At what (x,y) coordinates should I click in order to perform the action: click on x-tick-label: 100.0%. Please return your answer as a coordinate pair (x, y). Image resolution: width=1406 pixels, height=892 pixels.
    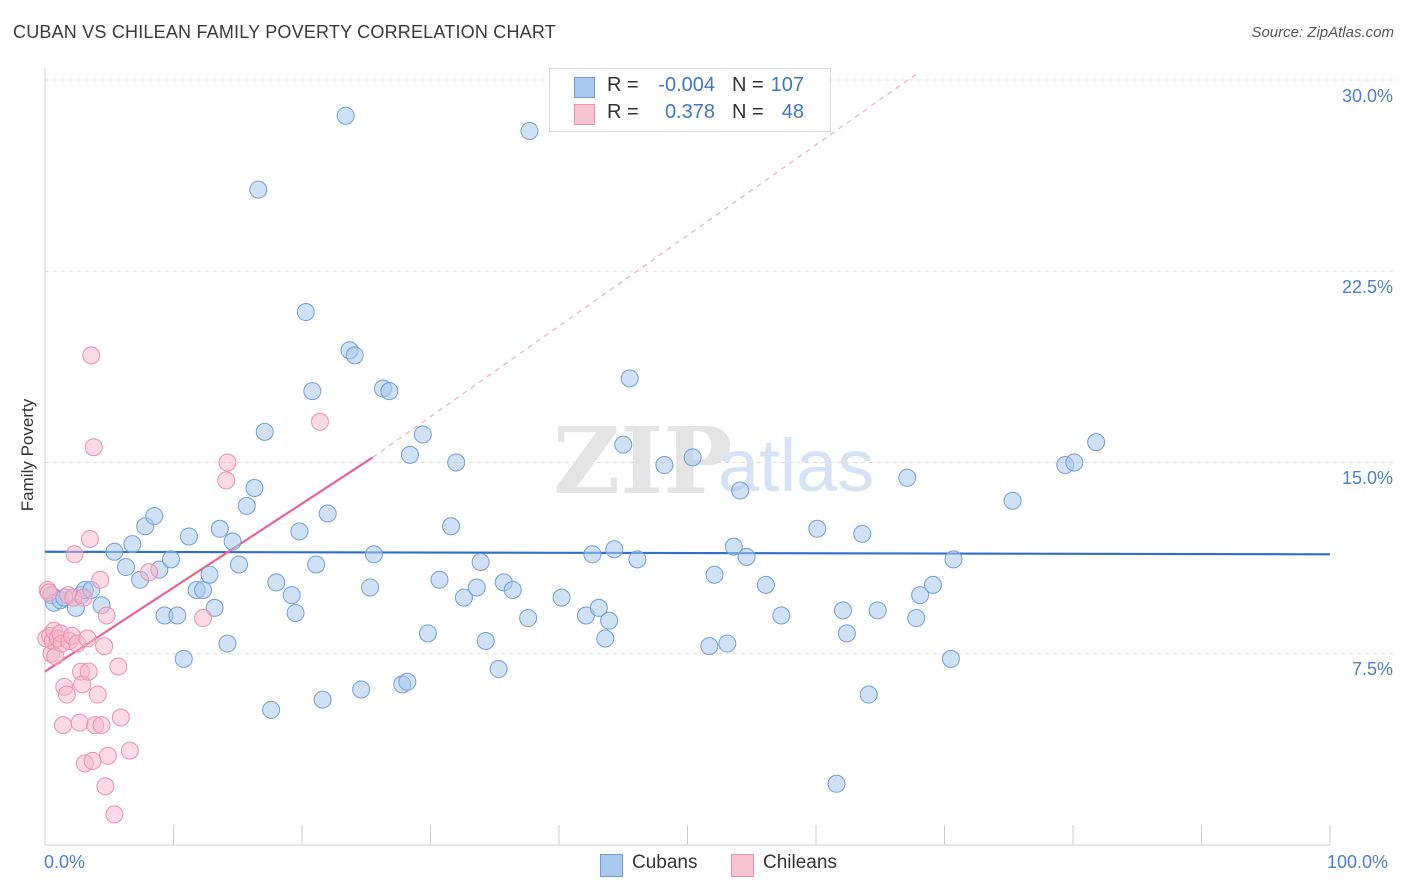
    Looking at the image, I should click on (1358, 862).